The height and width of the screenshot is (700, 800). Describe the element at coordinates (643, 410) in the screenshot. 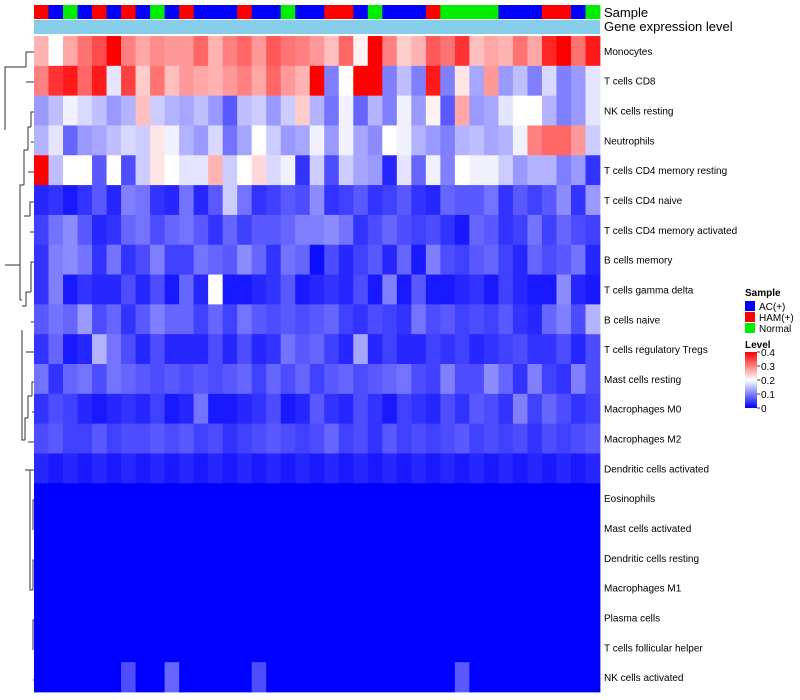

I see `row-label: Macrophages M0` at that location.